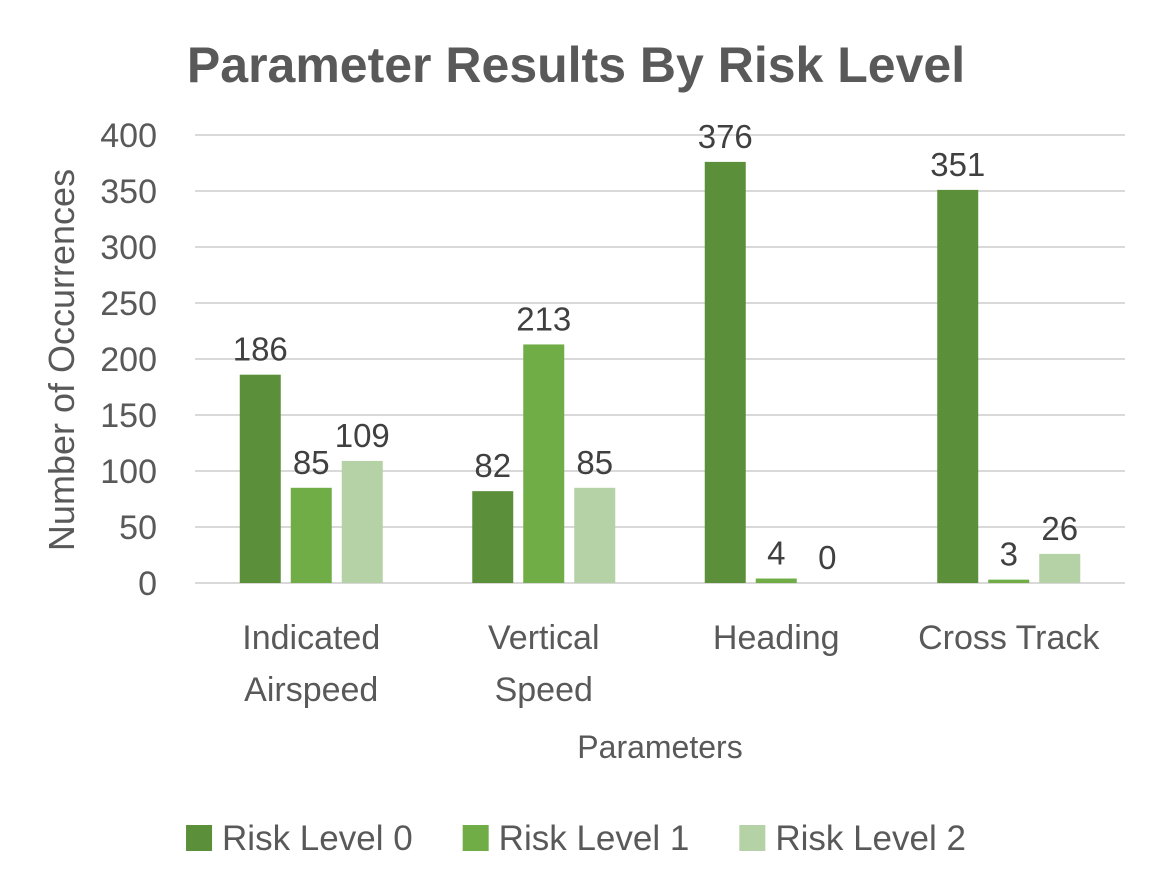 The height and width of the screenshot is (889, 1152). I want to click on legend-label: Risk Level 0, so click(317, 838).